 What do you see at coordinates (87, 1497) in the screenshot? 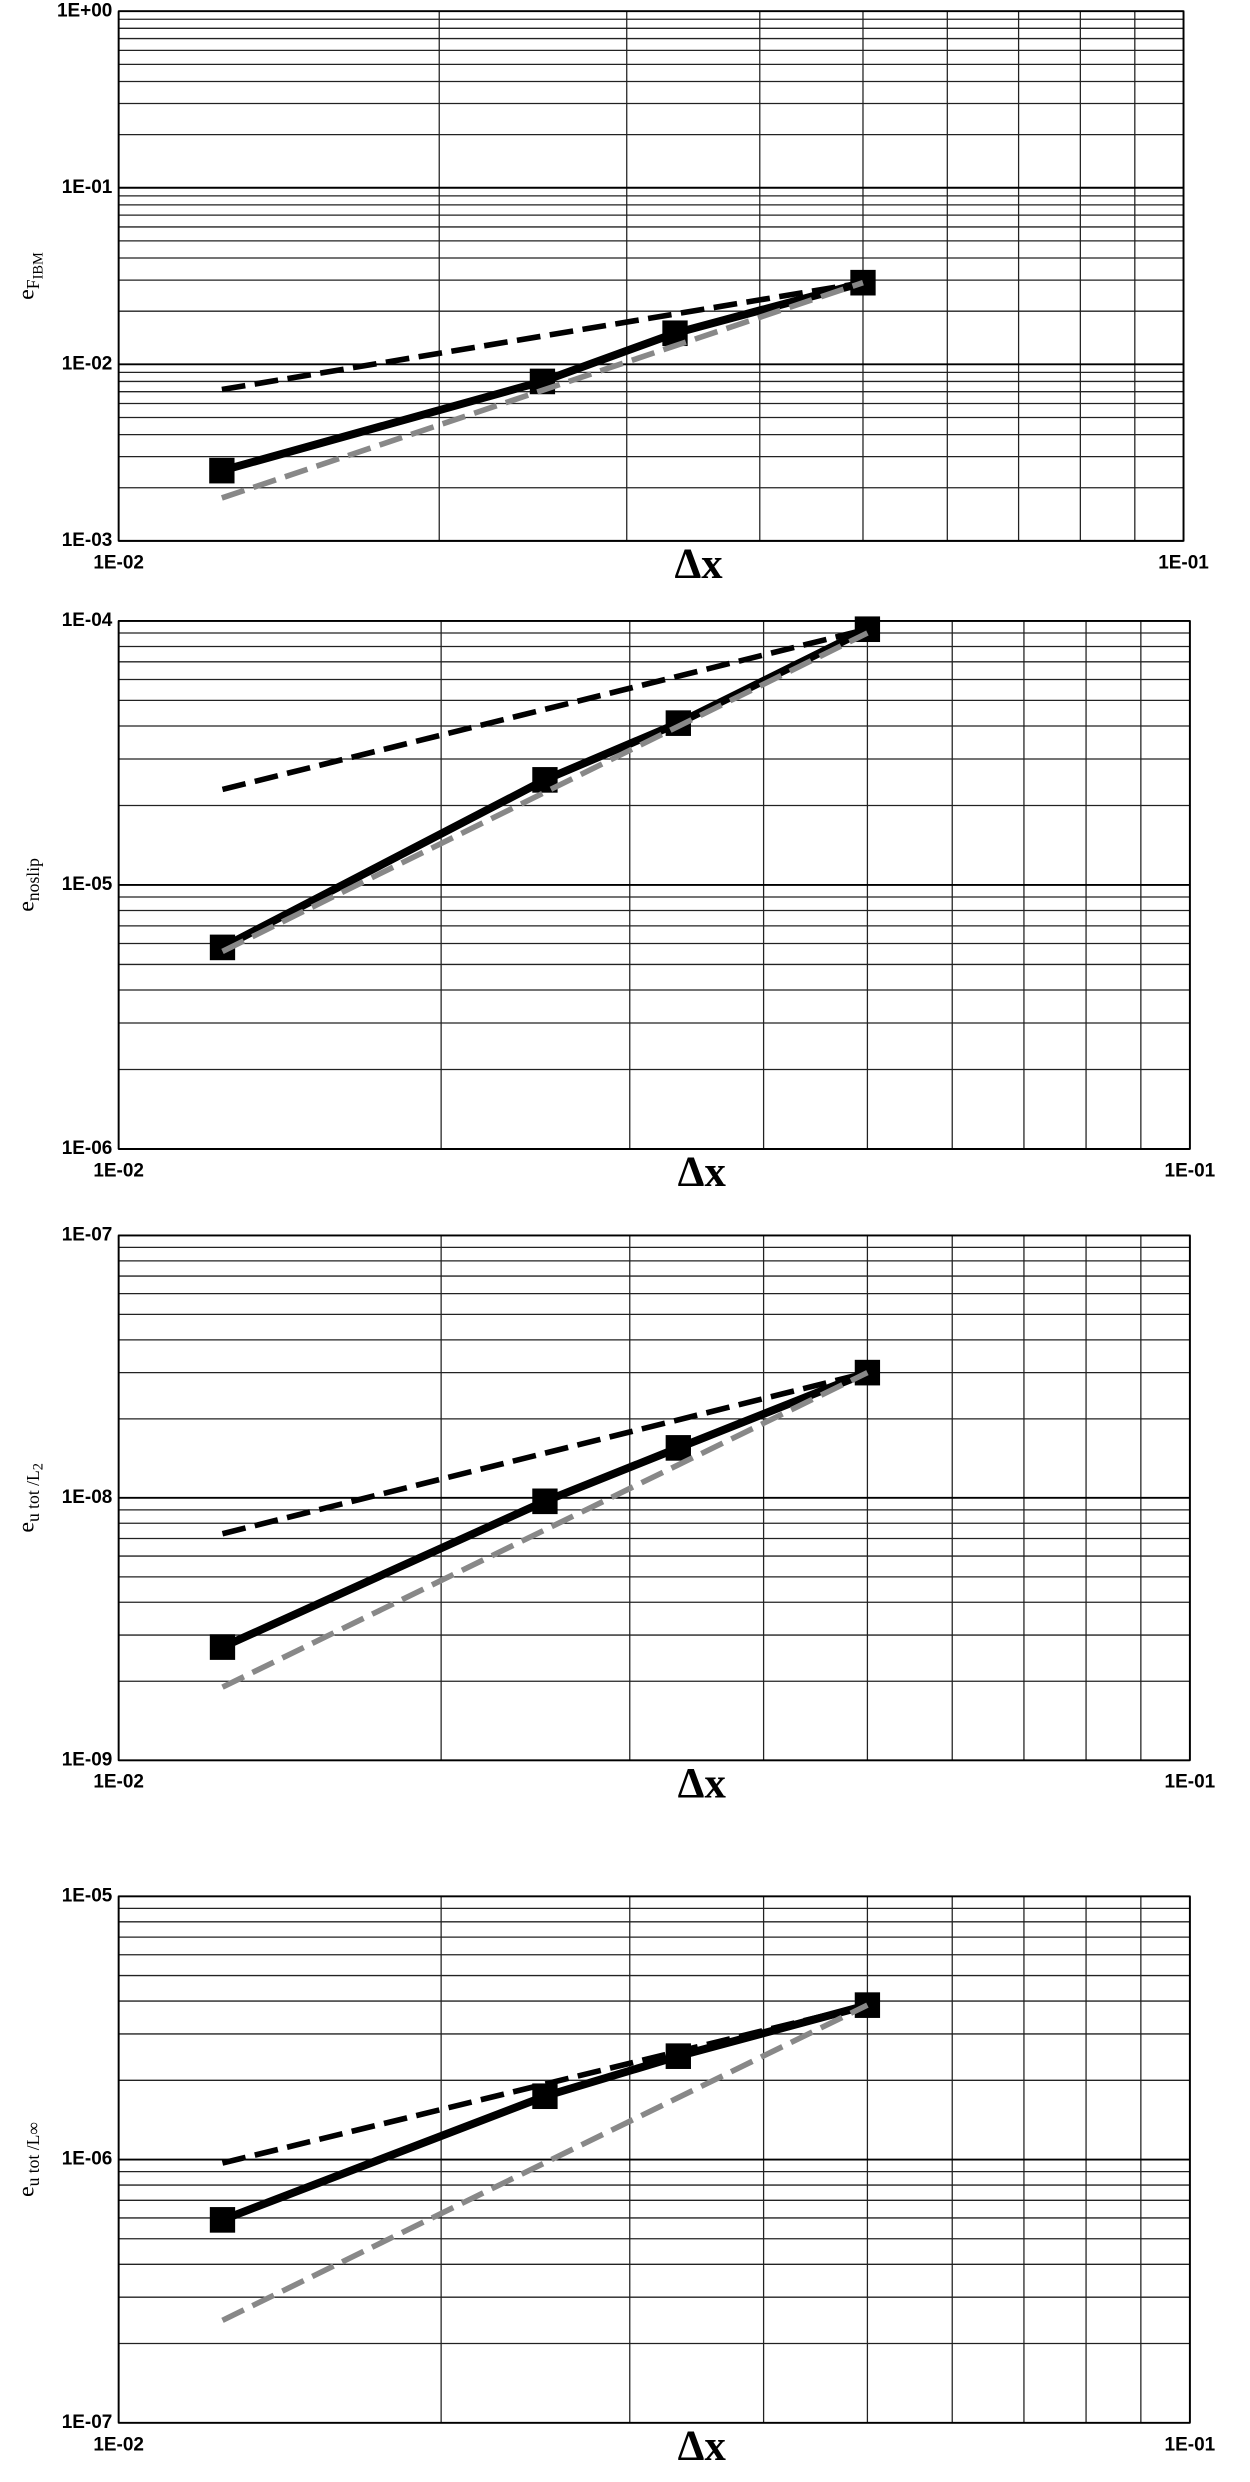
I see `y-tick-label: 1E-08` at bounding box center [87, 1497].